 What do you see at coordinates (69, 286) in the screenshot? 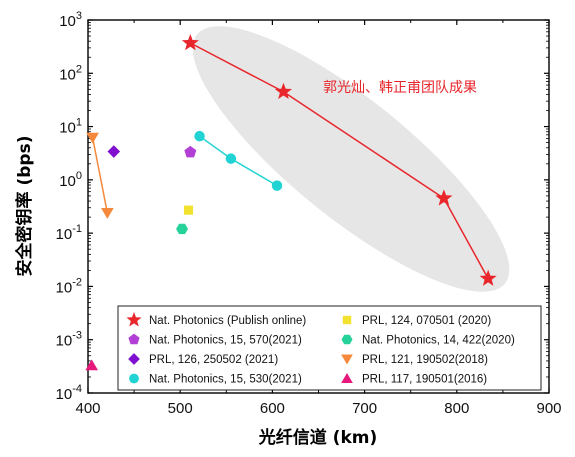
I see `y-tick-label: 10⁻²` at bounding box center [69, 286].